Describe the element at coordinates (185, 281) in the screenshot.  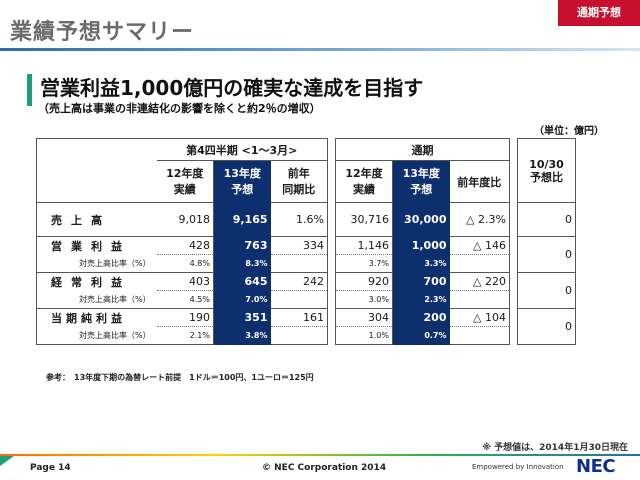
I see `cell-value: 403` at that location.